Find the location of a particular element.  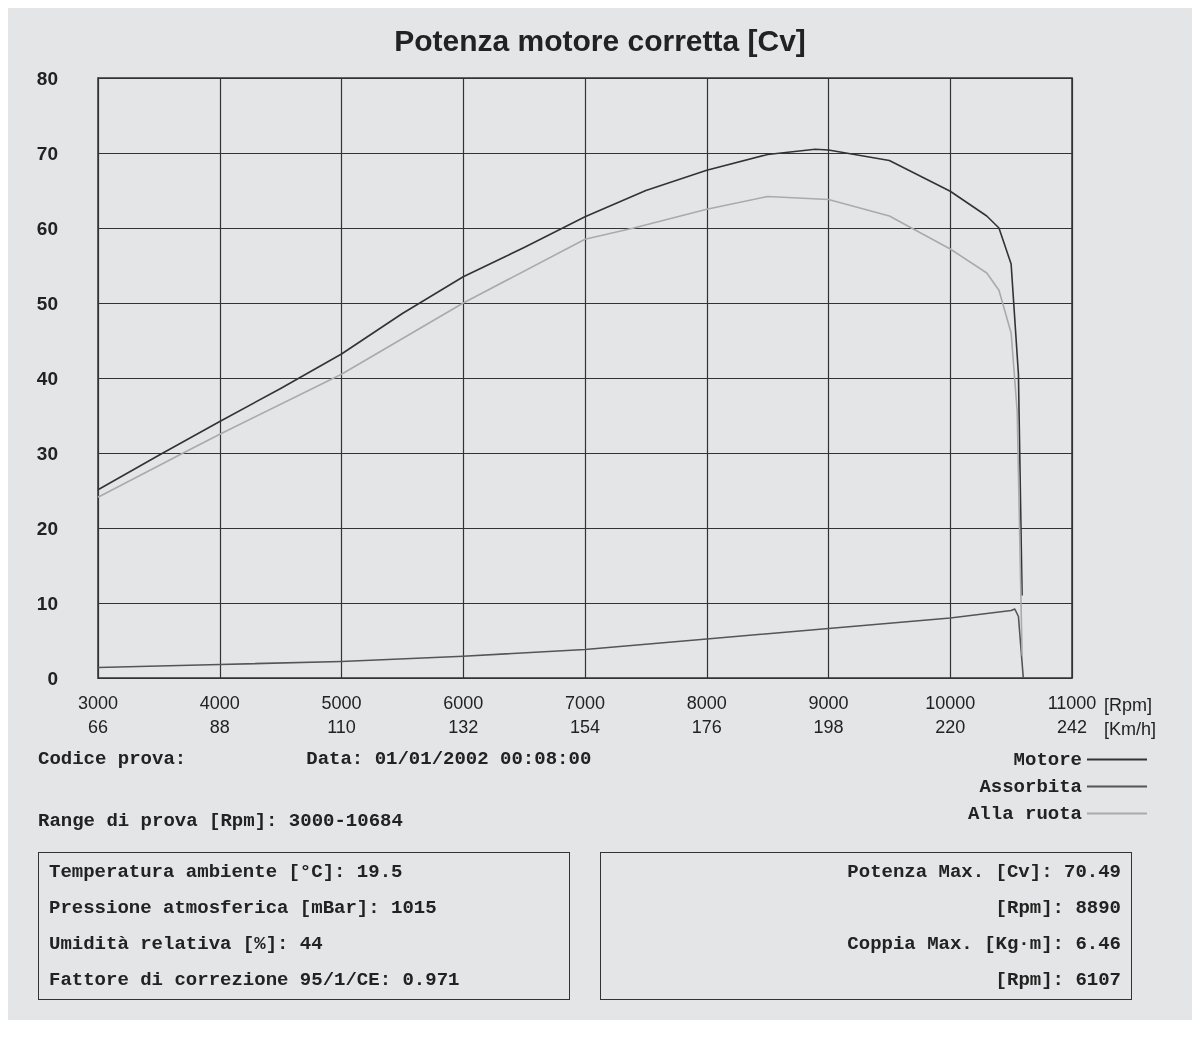

x-tick-label: 10000 is located at coordinates (950, 703).